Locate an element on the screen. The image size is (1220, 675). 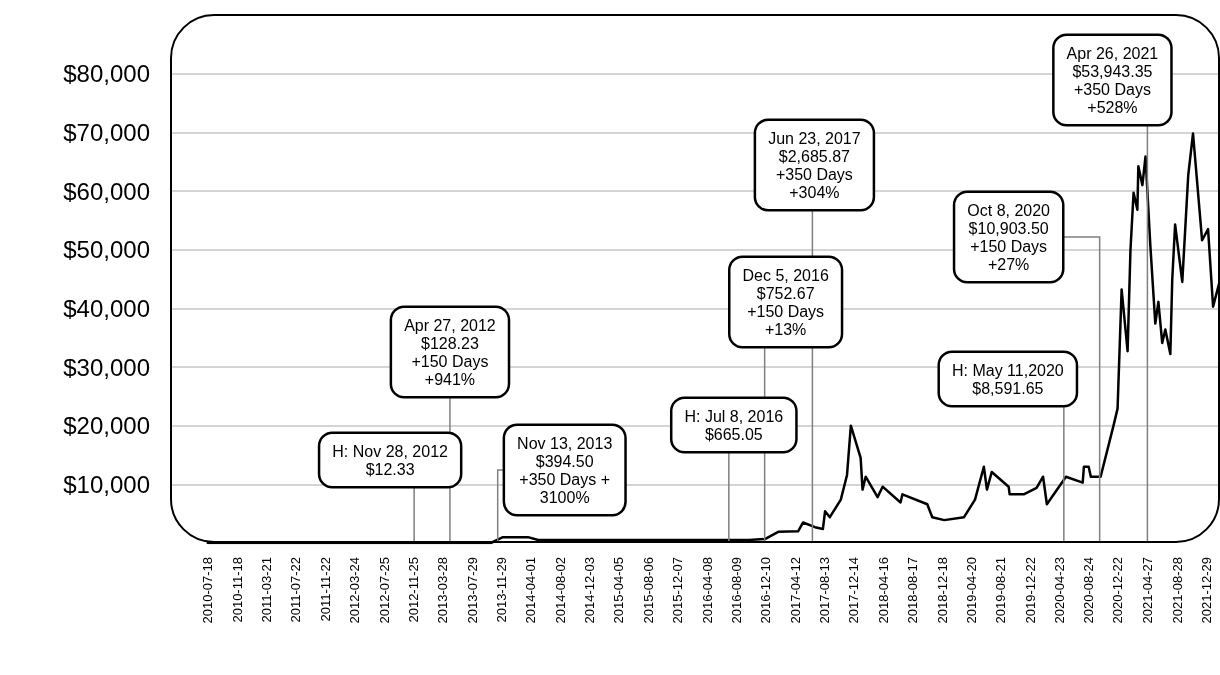
x-tick-label: 2014-12-03 is located at coordinates (590, 590).